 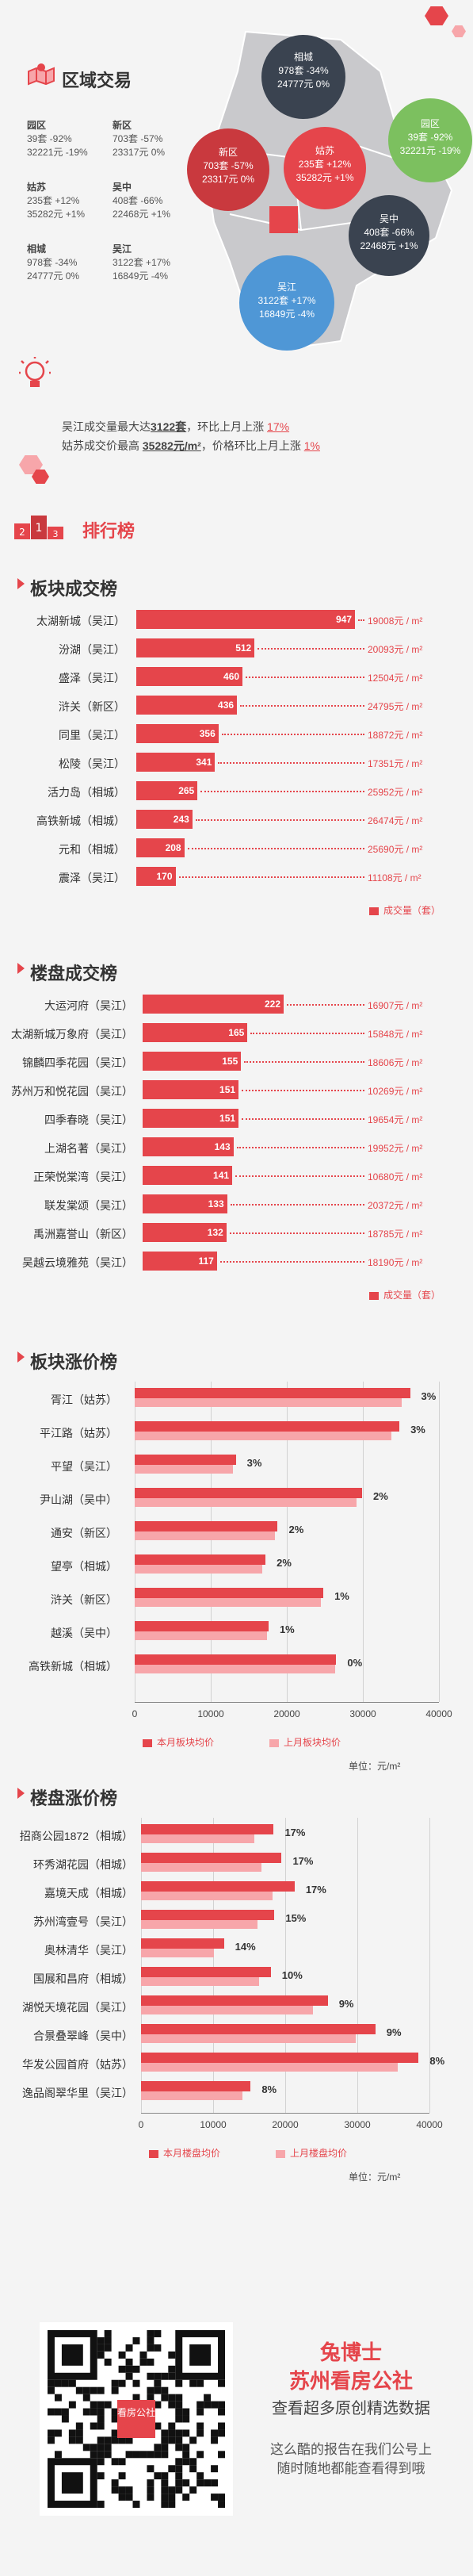 I want to click on rise-label-2-2: 平望（吴江）, so click(x=84, y=1467).